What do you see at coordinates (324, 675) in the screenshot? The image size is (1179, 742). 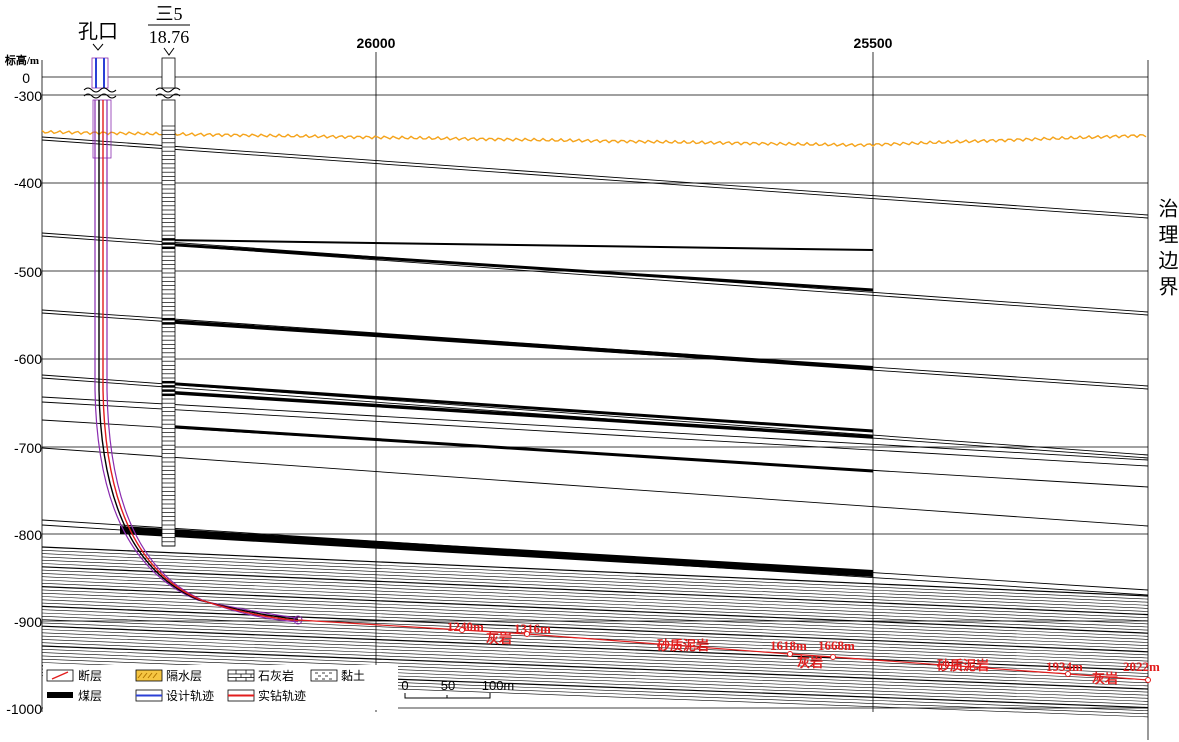 I see `clay-symbol` at bounding box center [324, 675].